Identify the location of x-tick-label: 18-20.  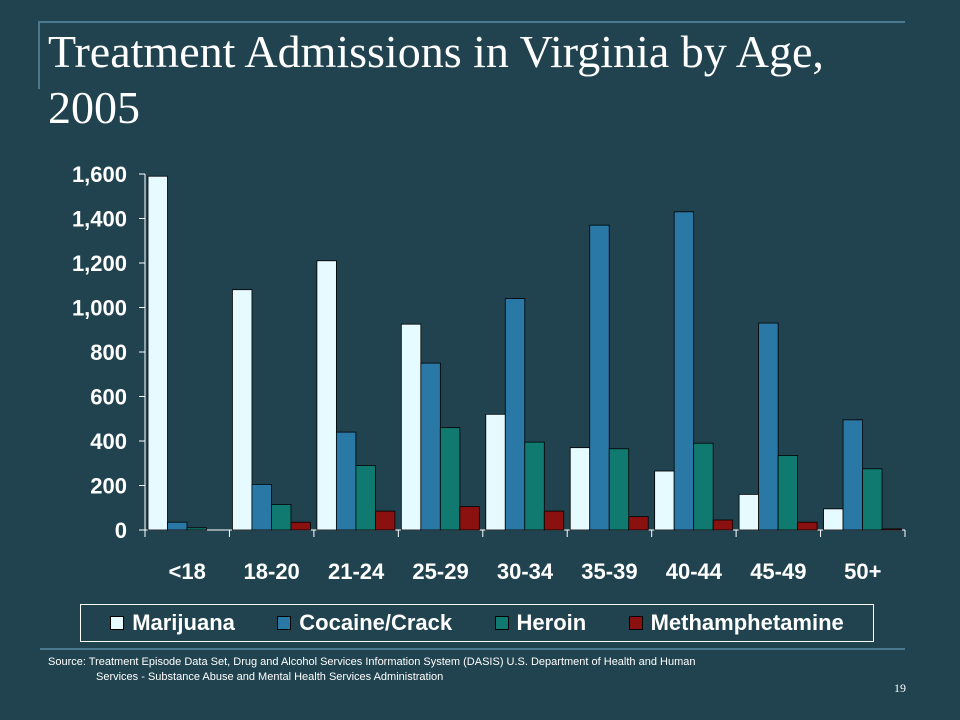
(272, 571).